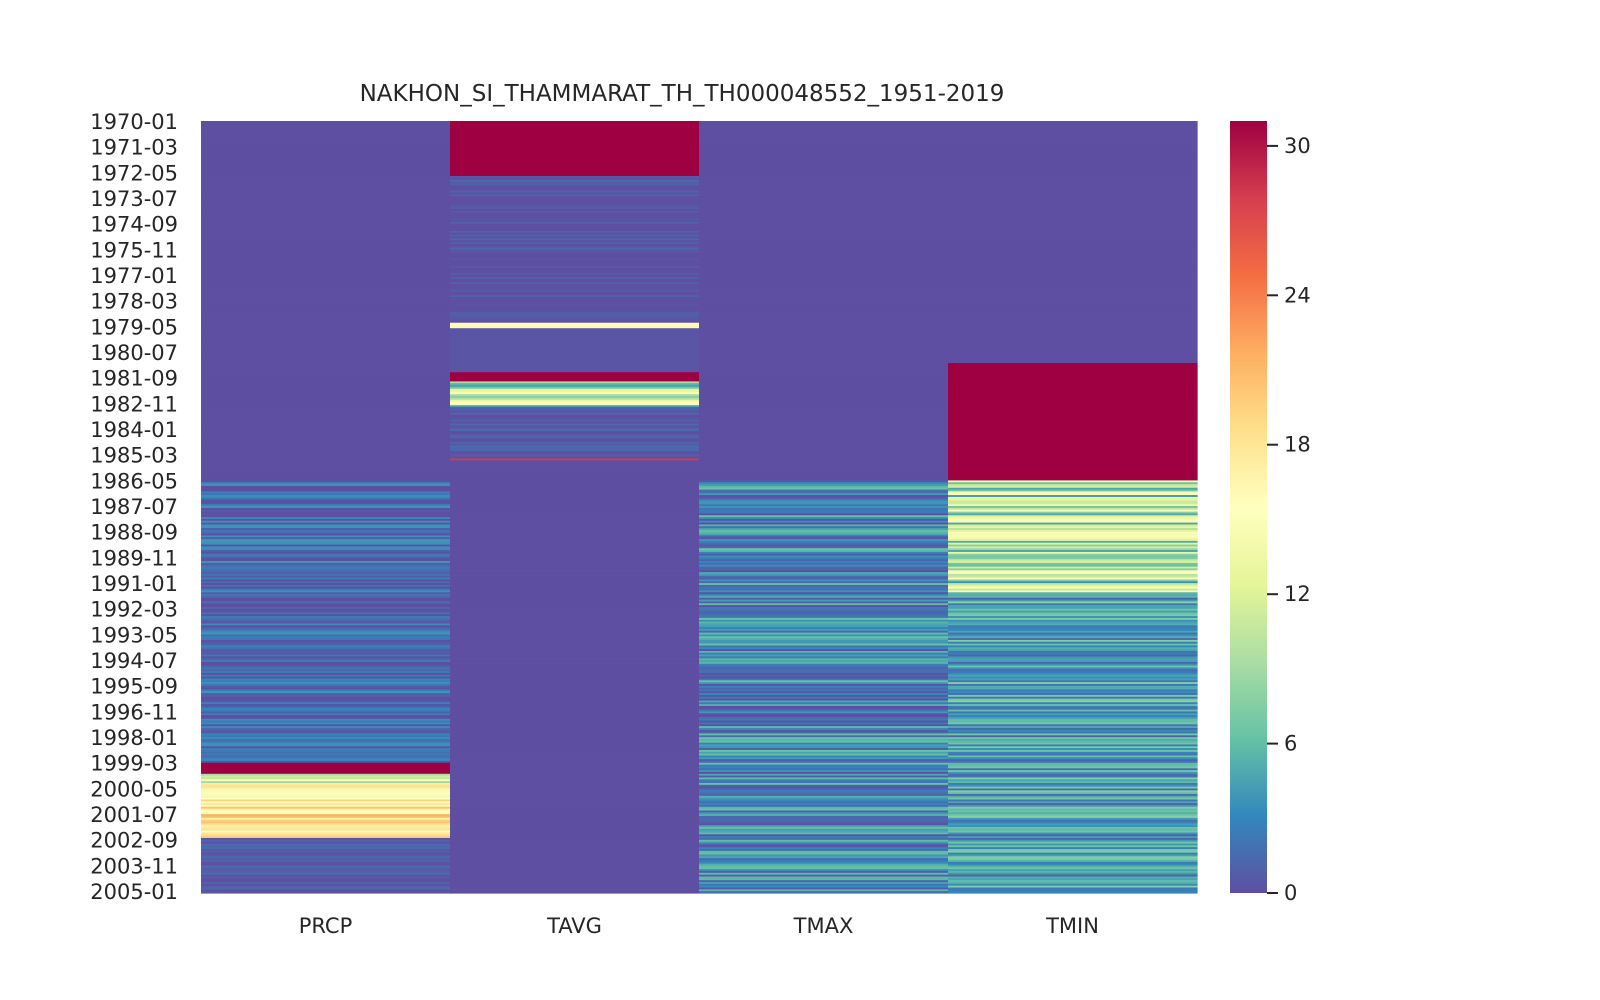  What do you see at coordinates (134, 404) in the screenshot?
I see `y-tick-label: 1982-11` at bounding box center [134, 404].